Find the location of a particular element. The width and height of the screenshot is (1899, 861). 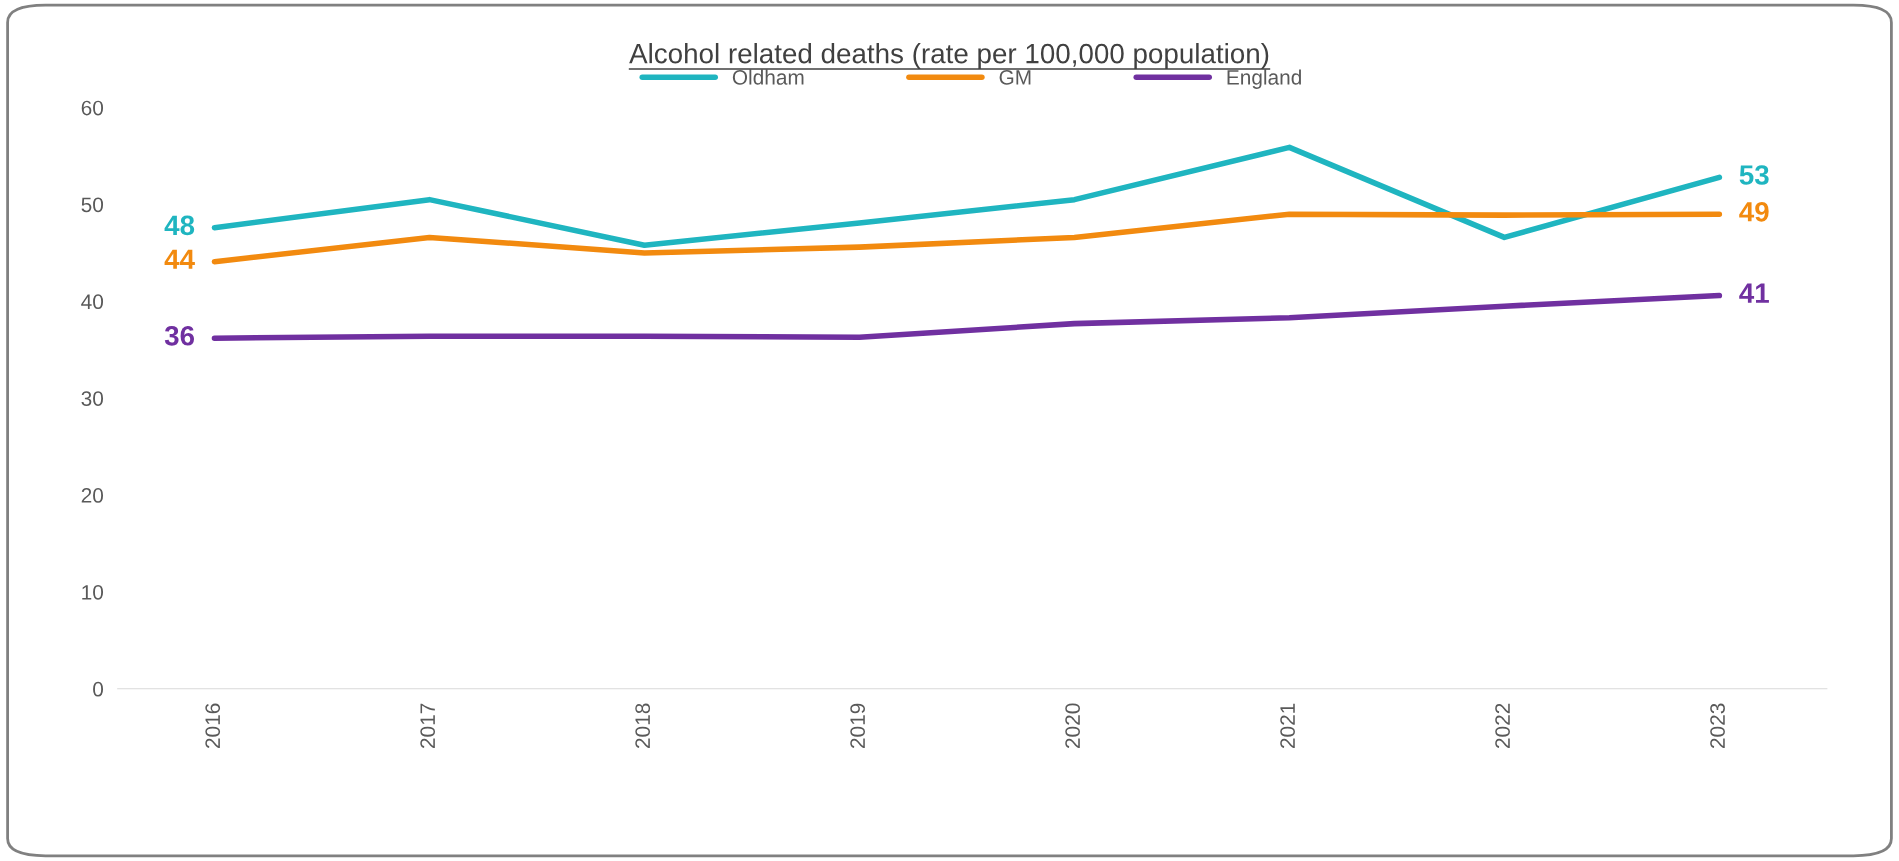

x-tick-label: 2017 is located at coordinates (428, 725).